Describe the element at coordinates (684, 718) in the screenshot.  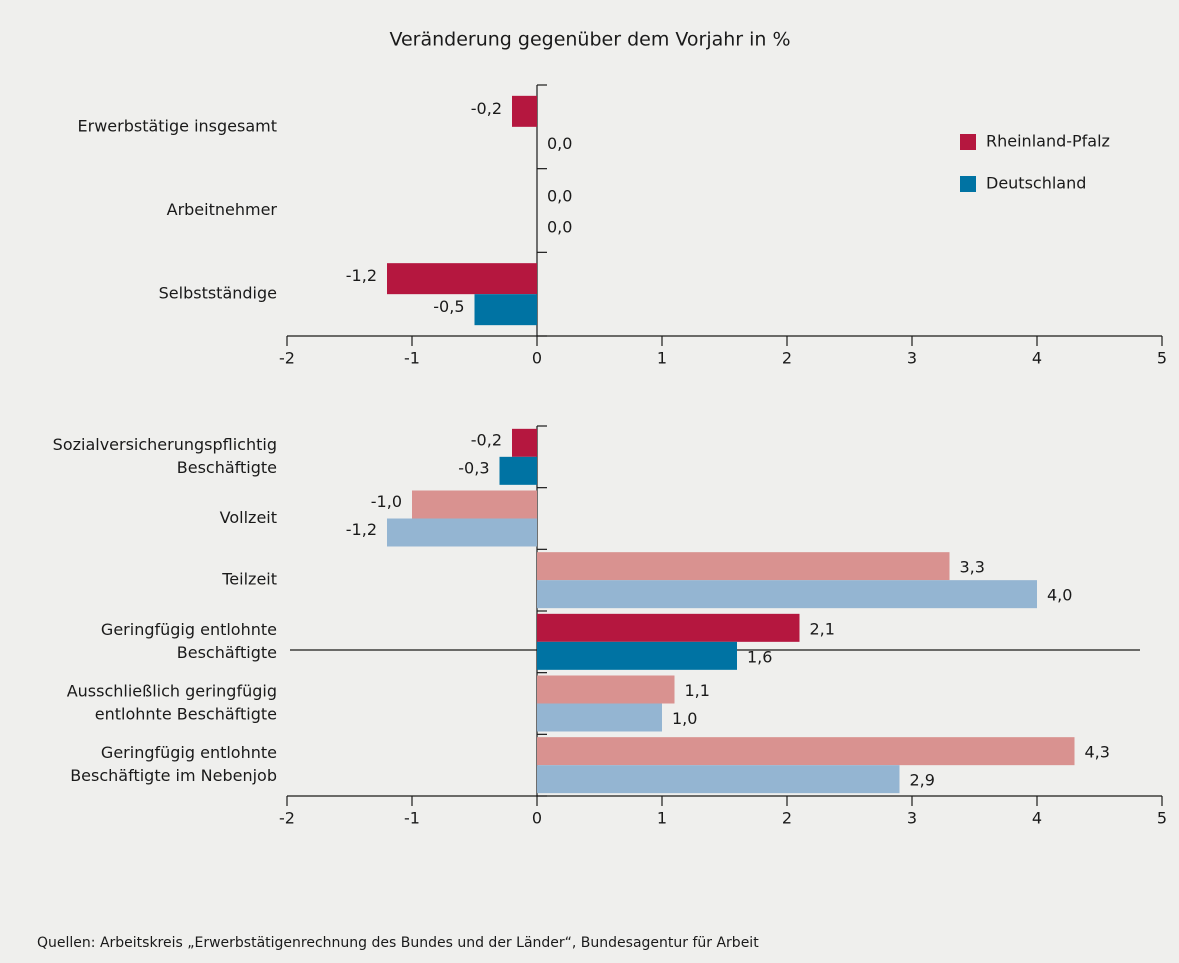
I see `value-label: 1,0` at that location.